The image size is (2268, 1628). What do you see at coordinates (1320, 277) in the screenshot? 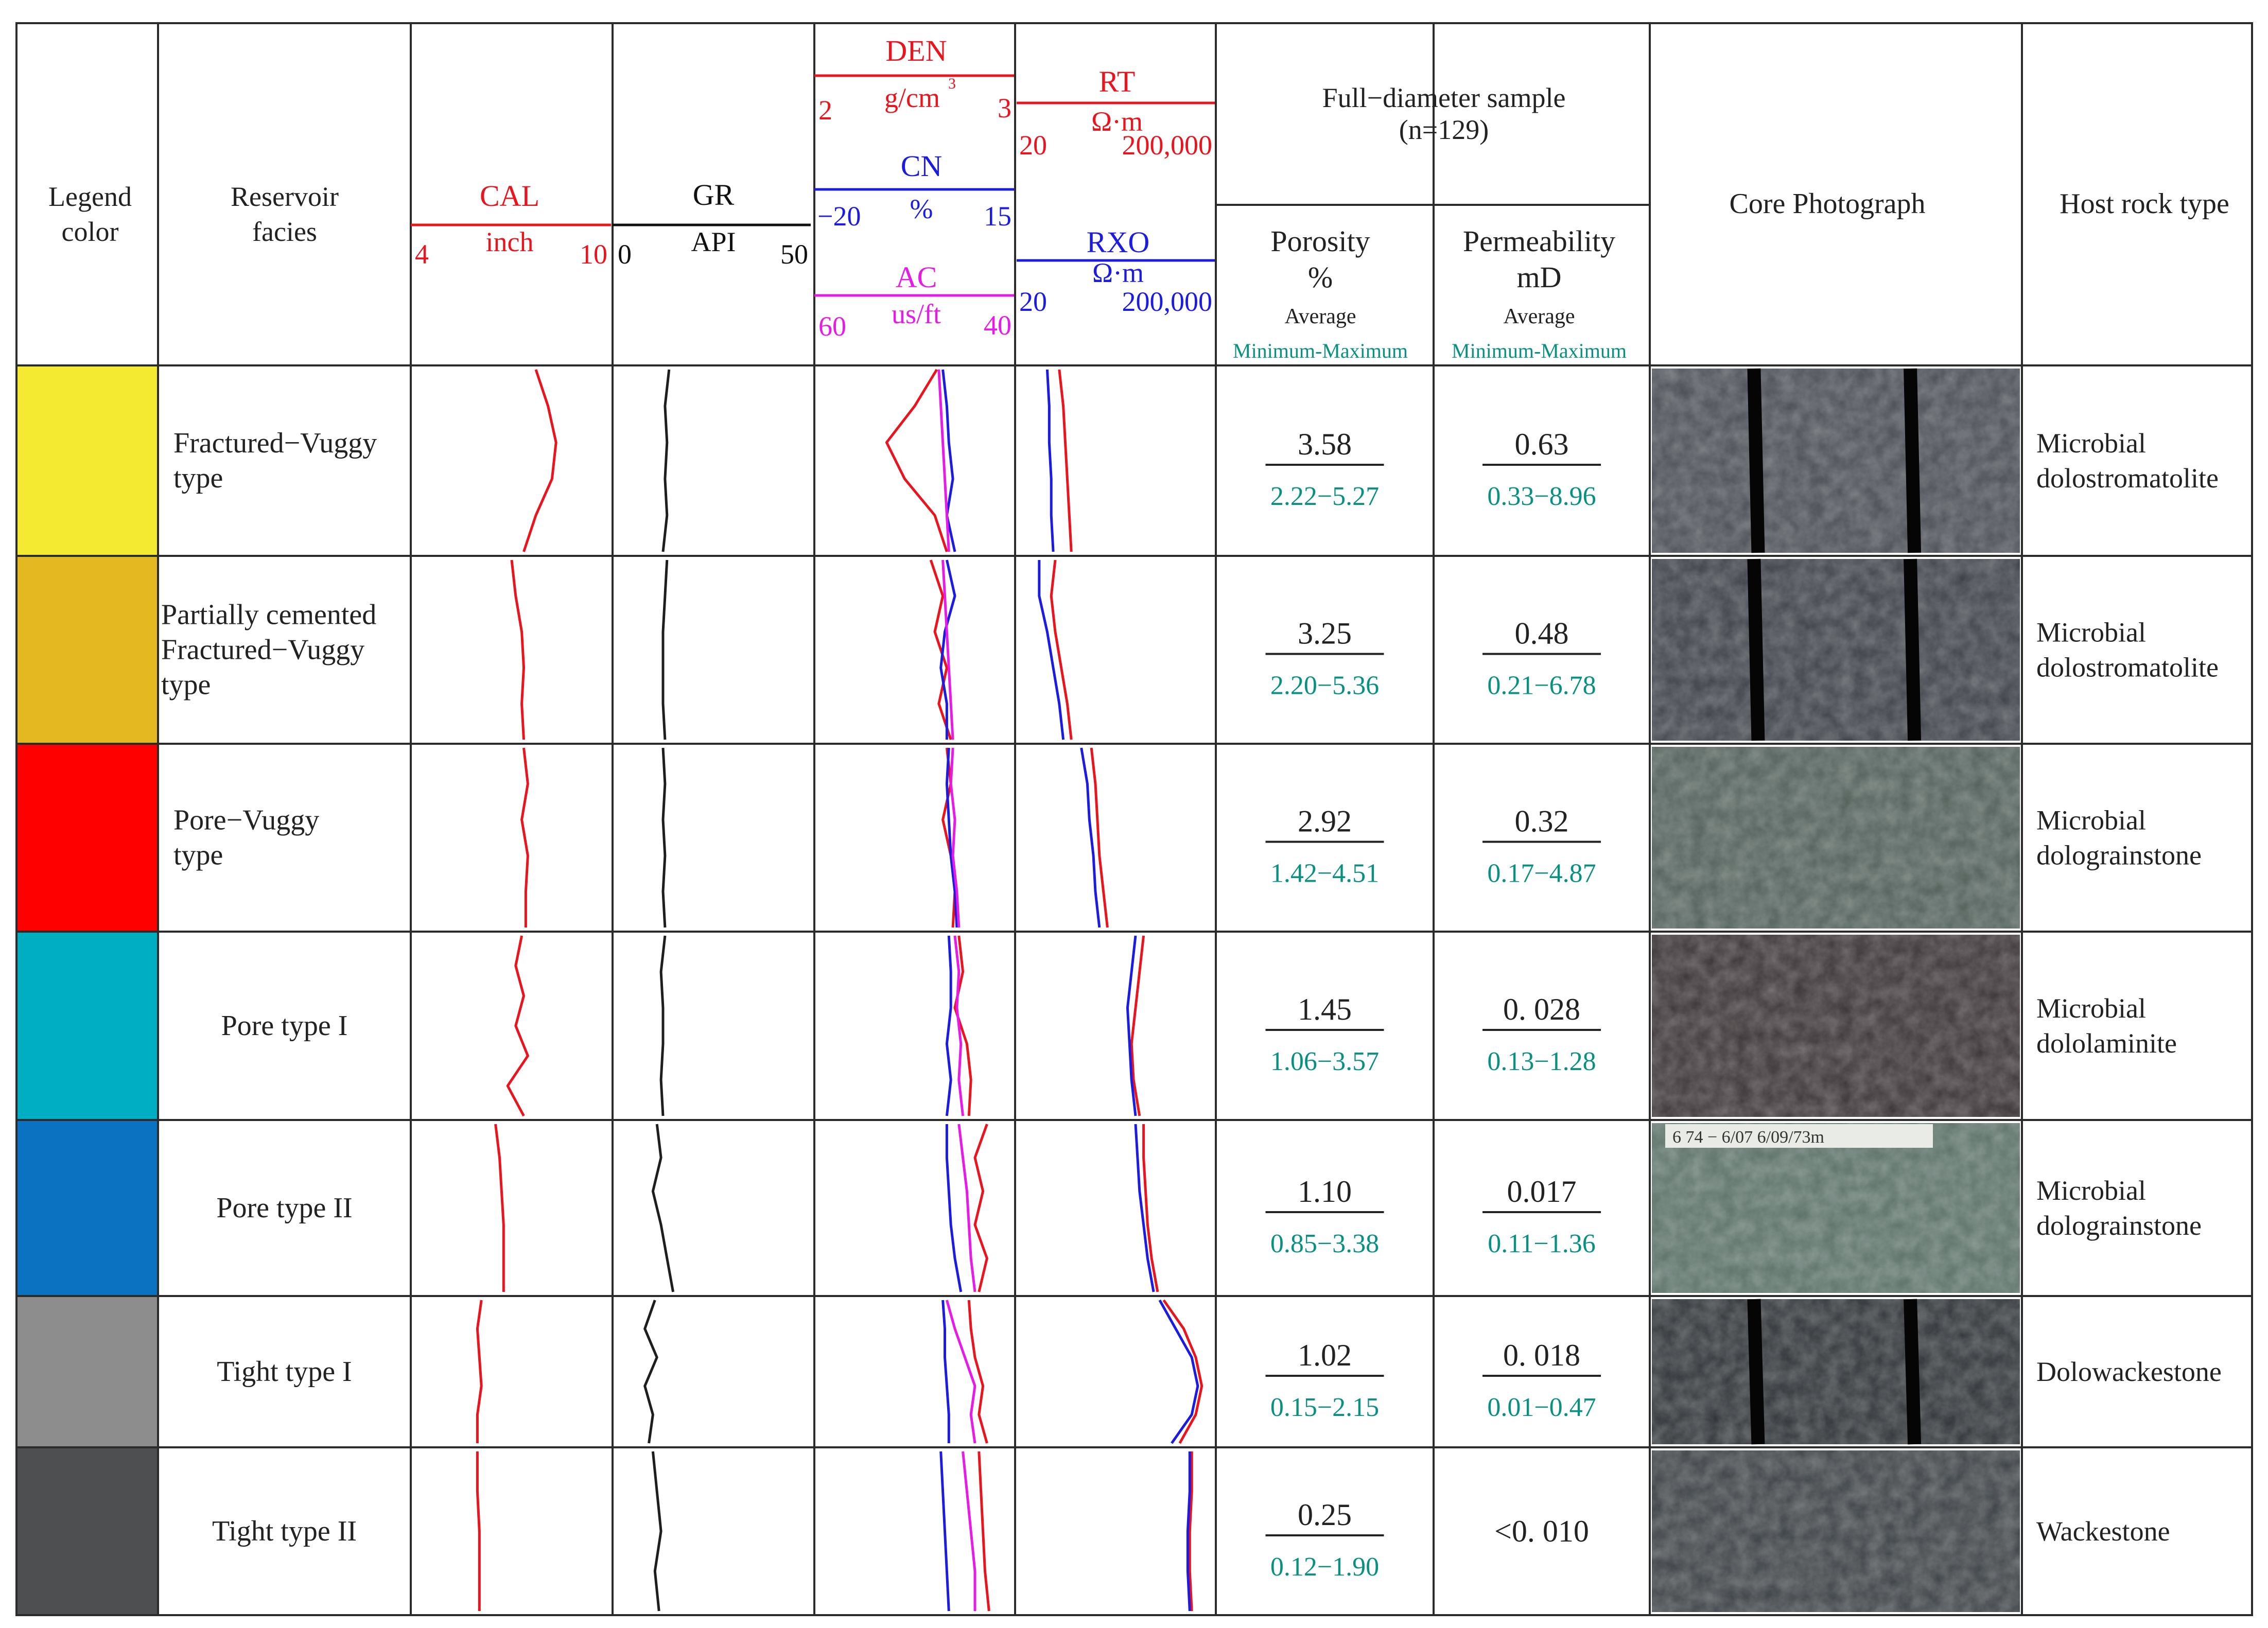
I see `porosity-unit: %` at bounding box center [1320, 277].